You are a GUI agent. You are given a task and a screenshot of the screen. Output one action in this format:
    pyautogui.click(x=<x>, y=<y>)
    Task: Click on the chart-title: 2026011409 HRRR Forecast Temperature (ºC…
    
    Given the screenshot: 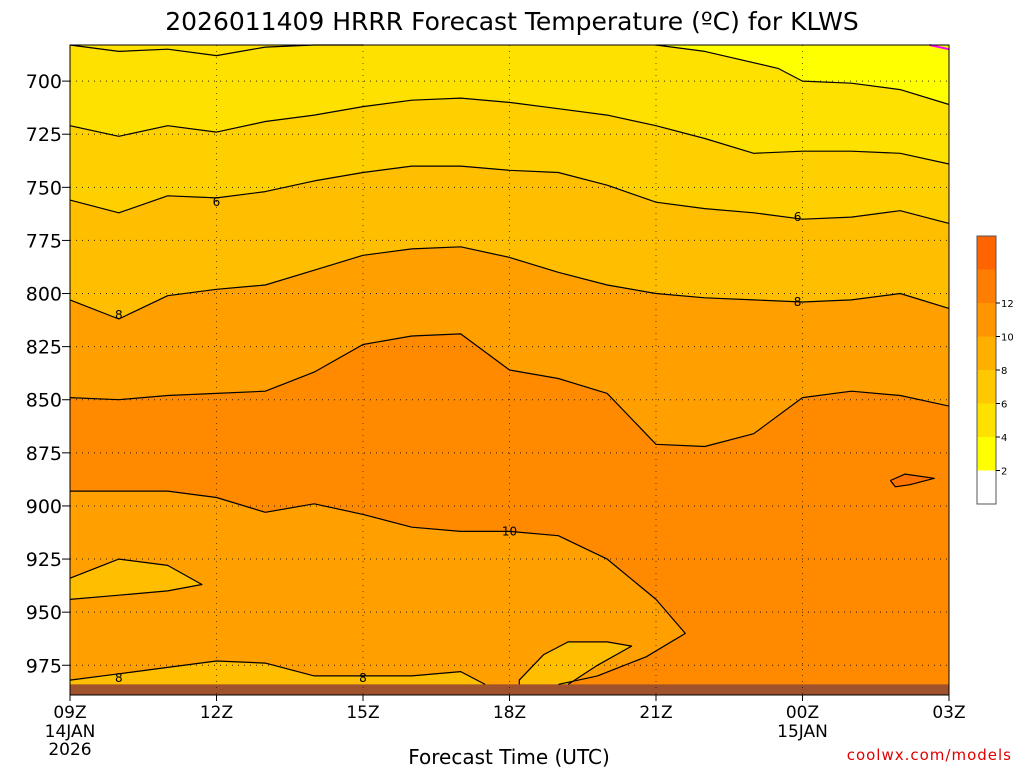 What is the action you would take?
    pyautogui.click(x=512, y=21)
    